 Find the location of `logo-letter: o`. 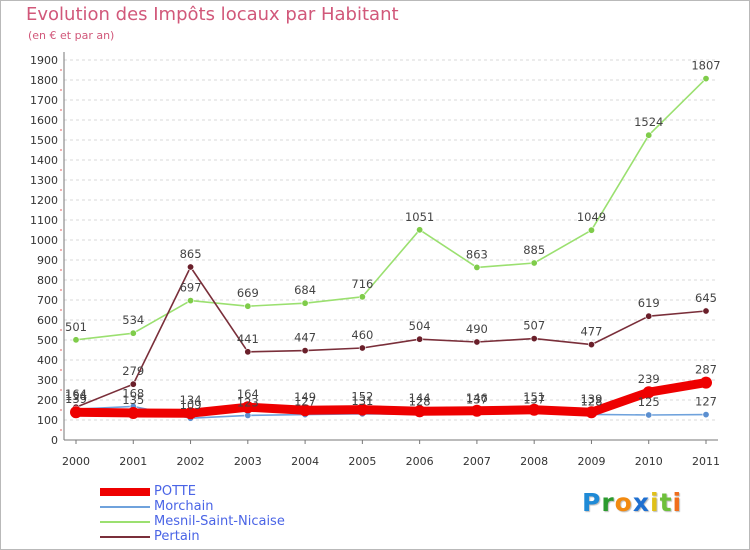

logo-letter: o is located at coordinates (623, 502).